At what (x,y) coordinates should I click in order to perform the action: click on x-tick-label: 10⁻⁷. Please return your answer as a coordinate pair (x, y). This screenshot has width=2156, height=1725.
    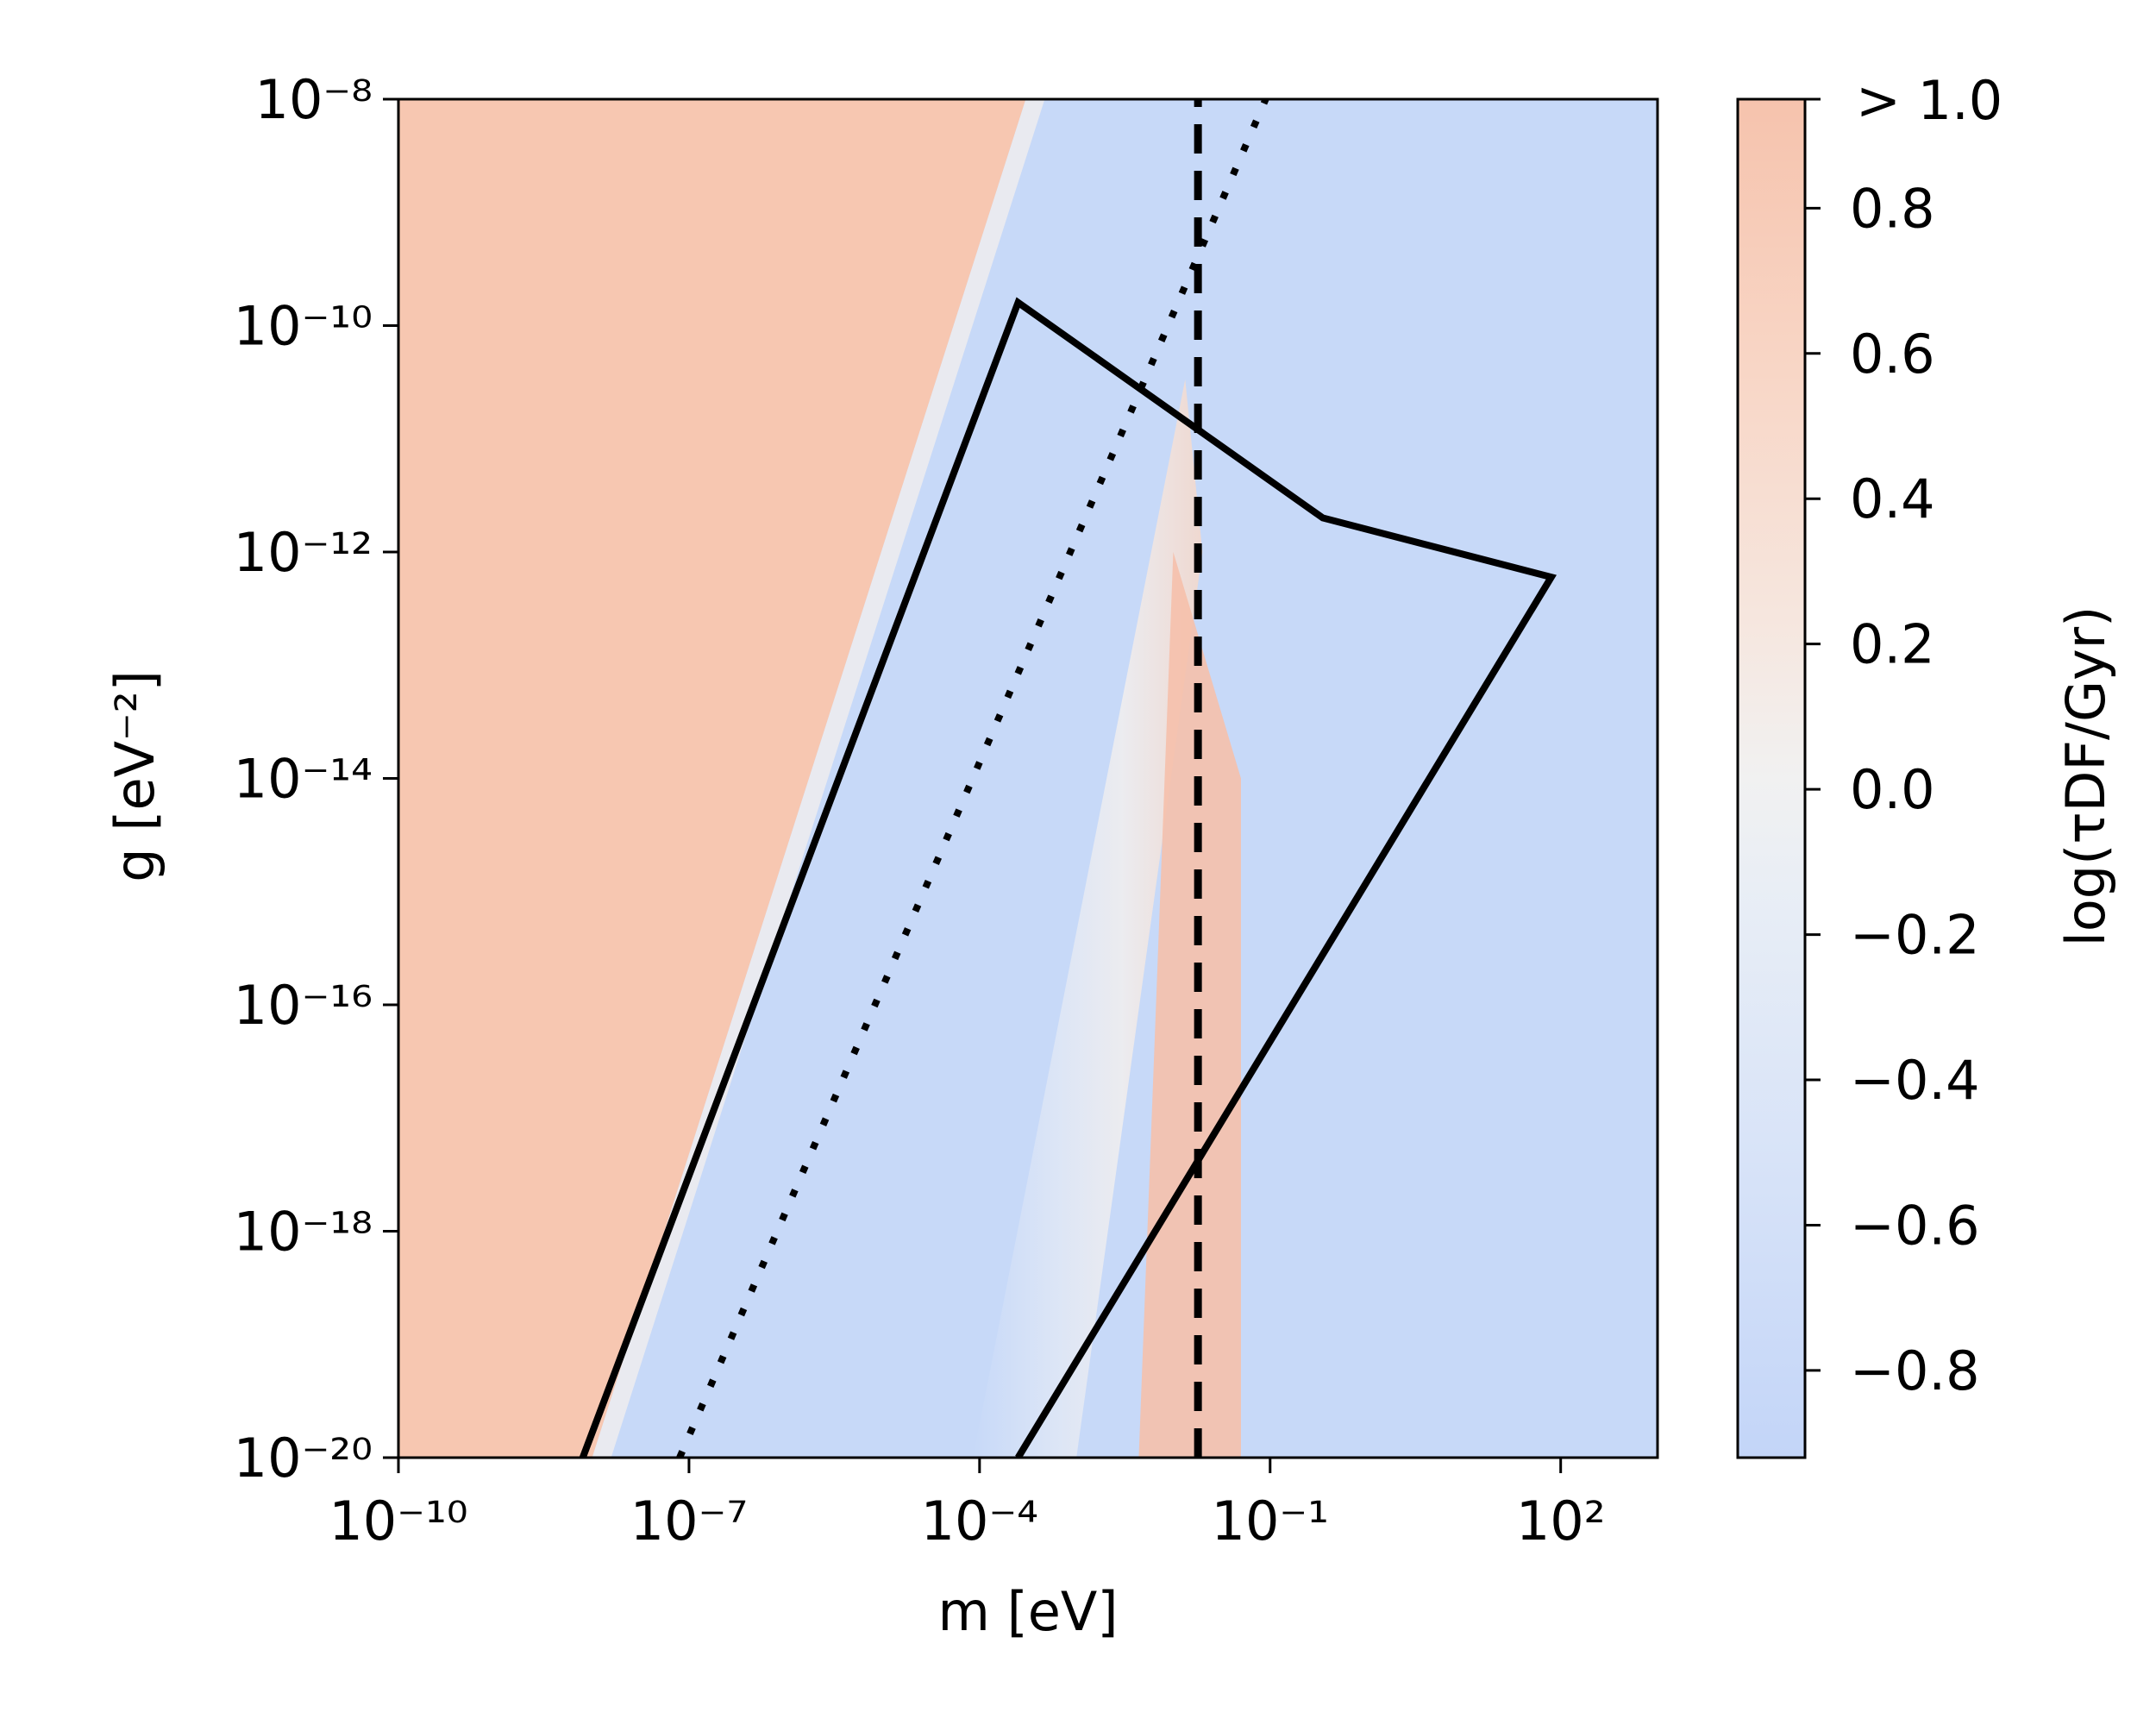
    Looking at the image, I should click on (689, 1521).